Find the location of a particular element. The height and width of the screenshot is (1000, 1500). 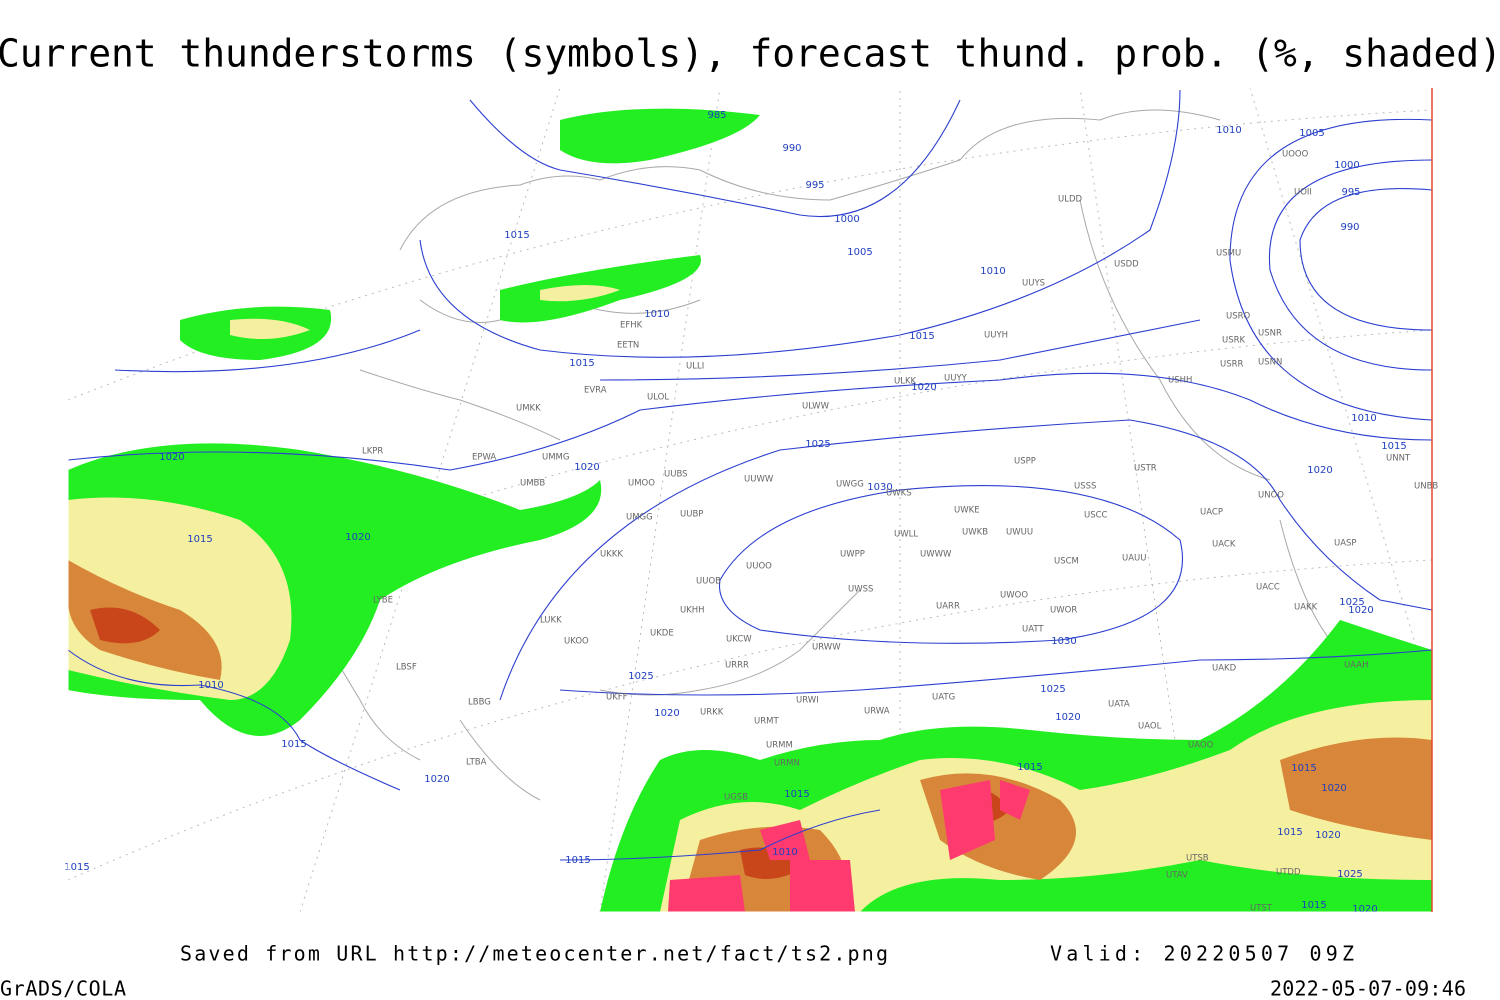

station-label: URWW is located at coordinates (826, 648).